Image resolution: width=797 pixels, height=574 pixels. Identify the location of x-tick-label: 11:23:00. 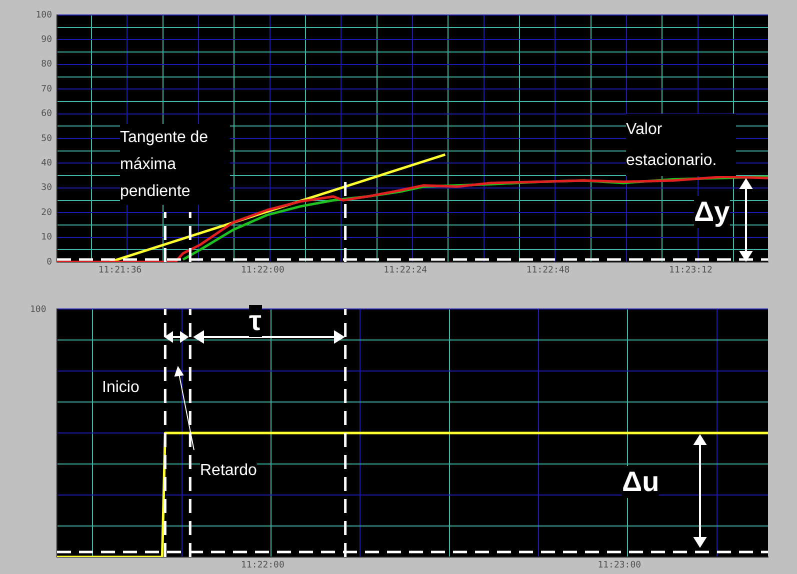
(620, 565).